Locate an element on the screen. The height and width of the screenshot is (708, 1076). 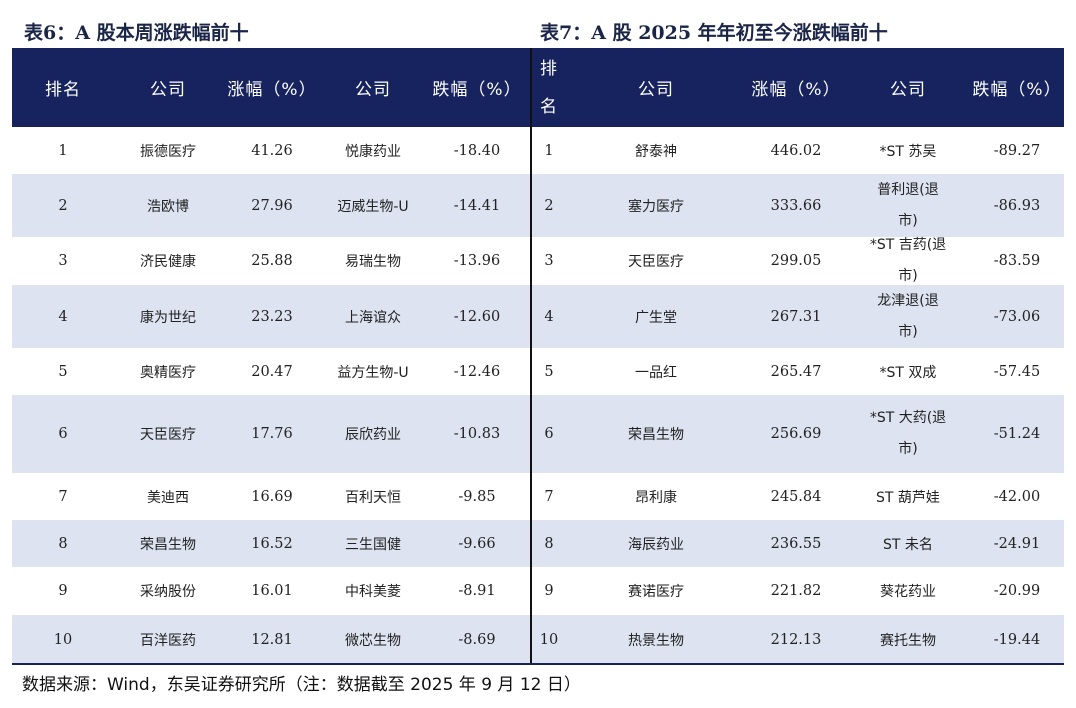
header-text-line: 名 is located at coordinates (549, 106).